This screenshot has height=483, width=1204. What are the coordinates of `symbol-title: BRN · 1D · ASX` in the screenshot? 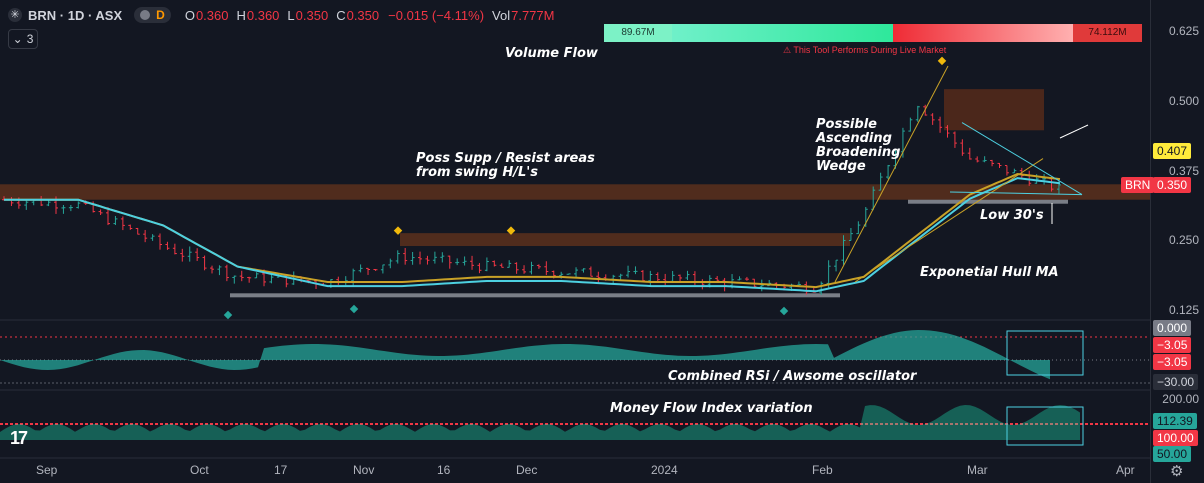 It's located at (75, 15).